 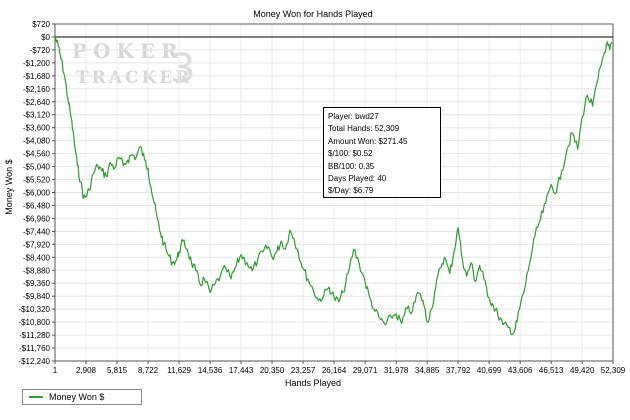 What do you see at coordinates (351, 191) in the screenshot?
I see `dollars-per-day: $/Day: $6.79` at bounding box center [351, 191].